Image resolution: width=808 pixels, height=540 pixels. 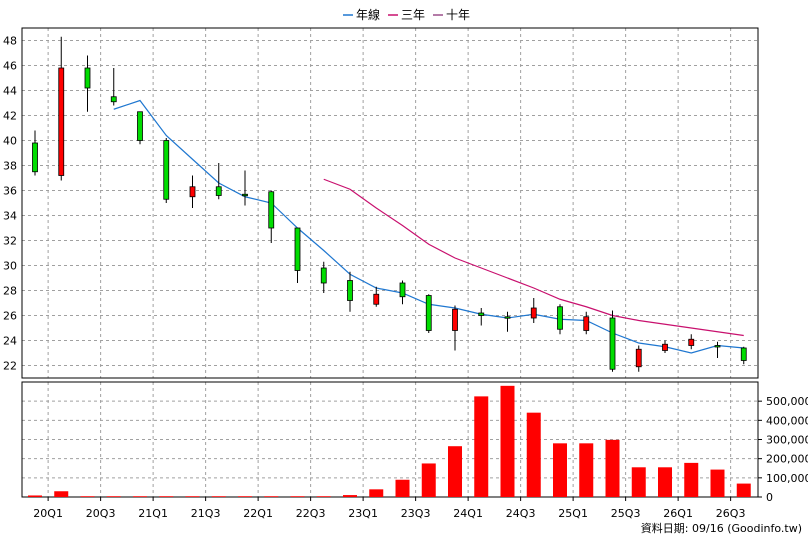 What do you see at coordinates (48, 513) in the screenshot?
I see `x-tick-label: 20Q1` at bounding box center [48, 513].